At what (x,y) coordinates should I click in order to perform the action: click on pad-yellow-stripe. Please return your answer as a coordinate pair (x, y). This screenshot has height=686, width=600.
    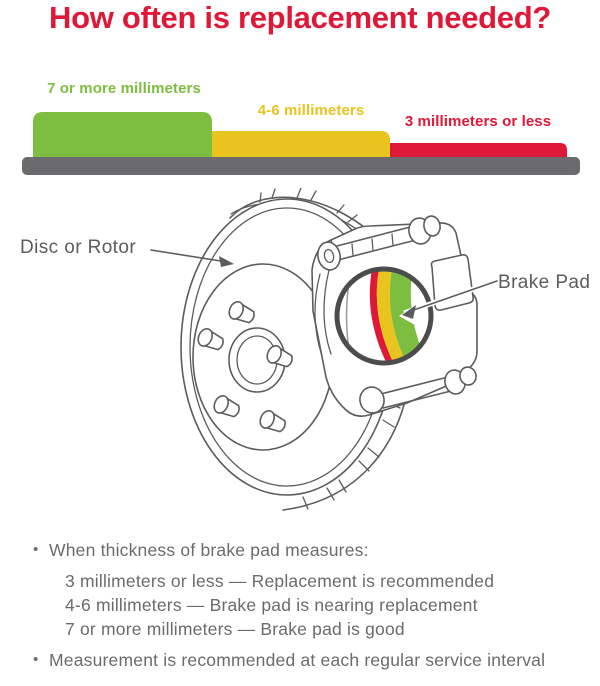
    Looking at the image, I should click on (392, 316).